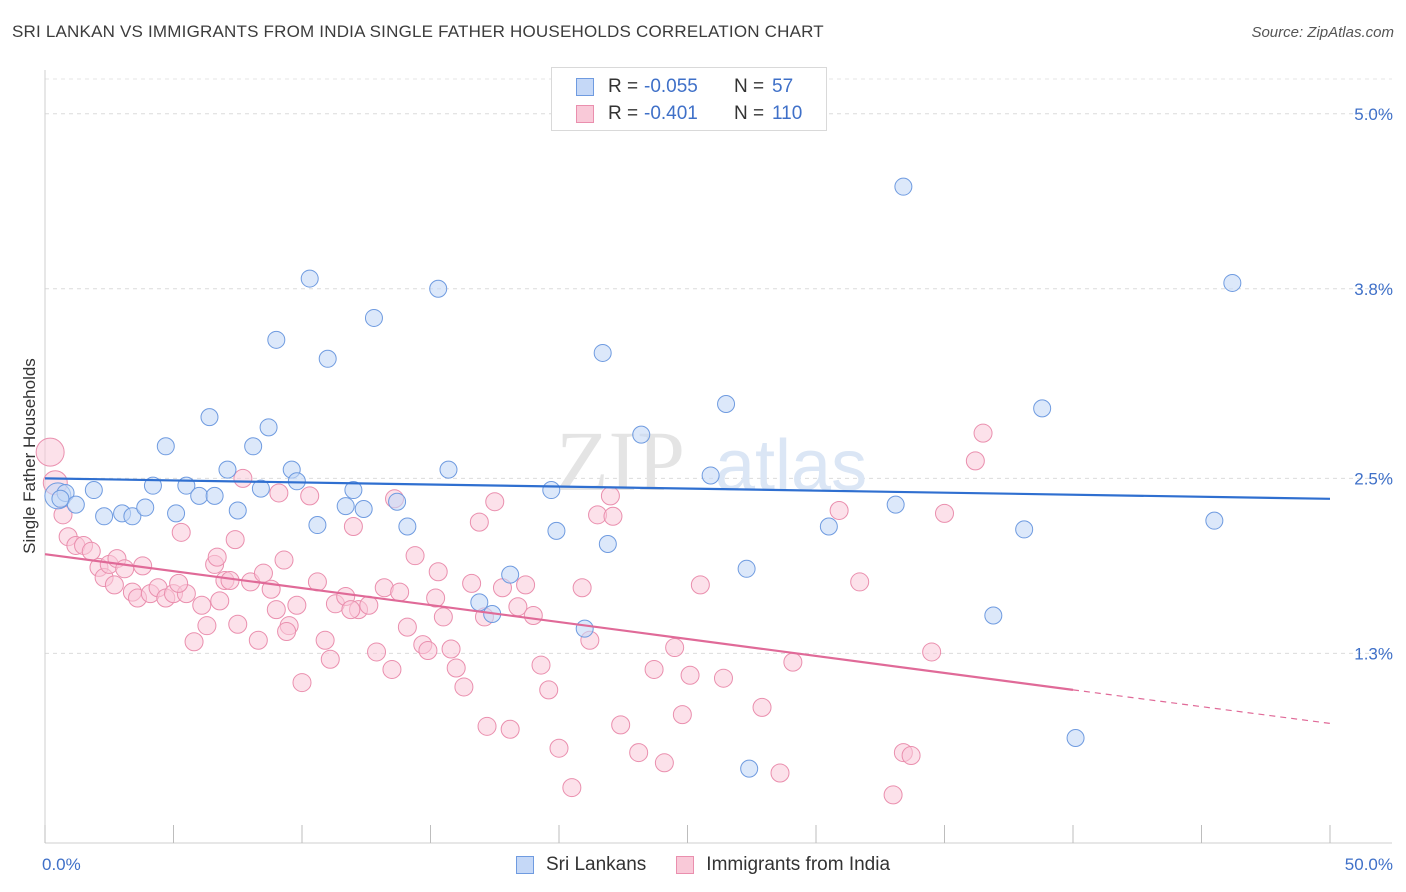  Describe the element at coordinates (1373, 114) in the screenshot. I see `y-tick-label-3: 5.0%` at that location.